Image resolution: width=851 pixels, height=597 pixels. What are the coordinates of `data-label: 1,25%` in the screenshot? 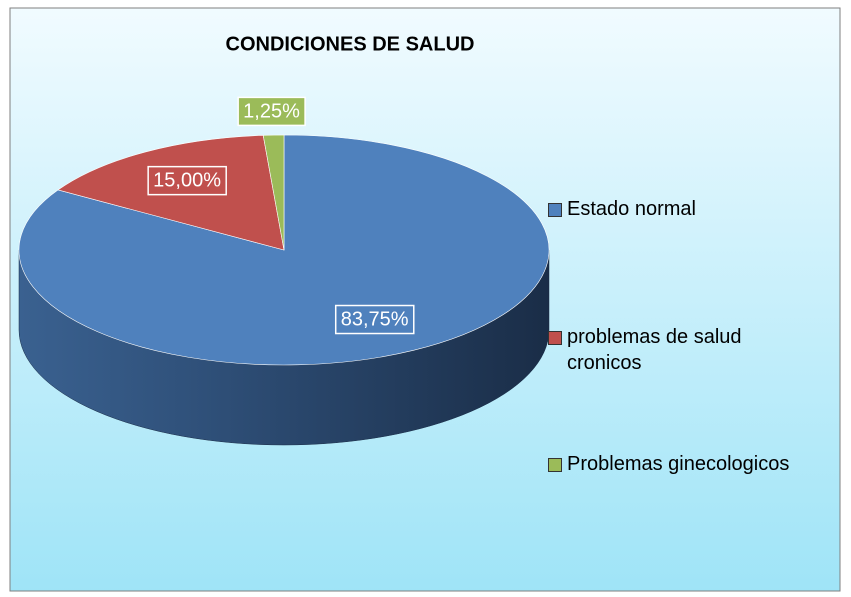 It's located at (271, 111).